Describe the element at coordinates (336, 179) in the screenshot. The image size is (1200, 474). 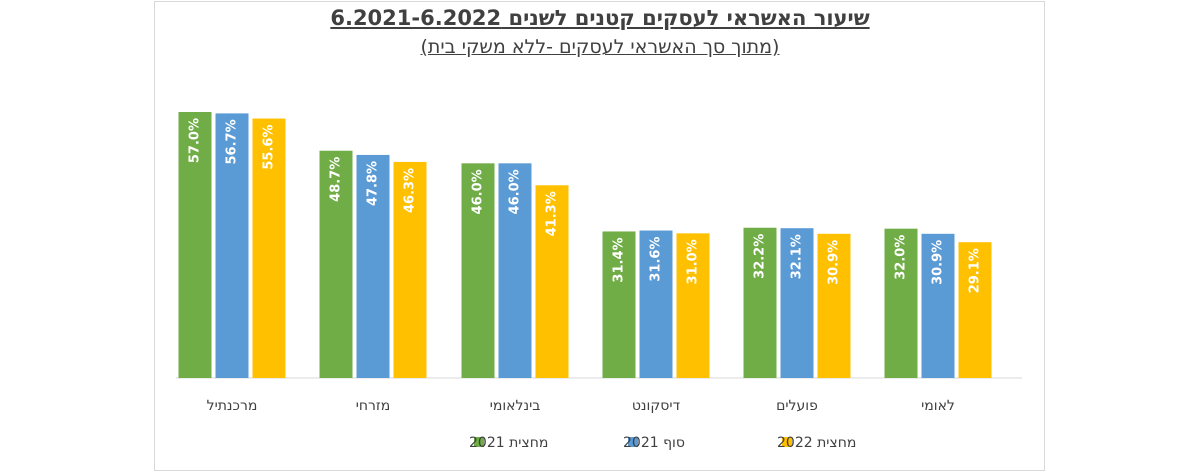
I see `data-label: 48.7%` at that location.